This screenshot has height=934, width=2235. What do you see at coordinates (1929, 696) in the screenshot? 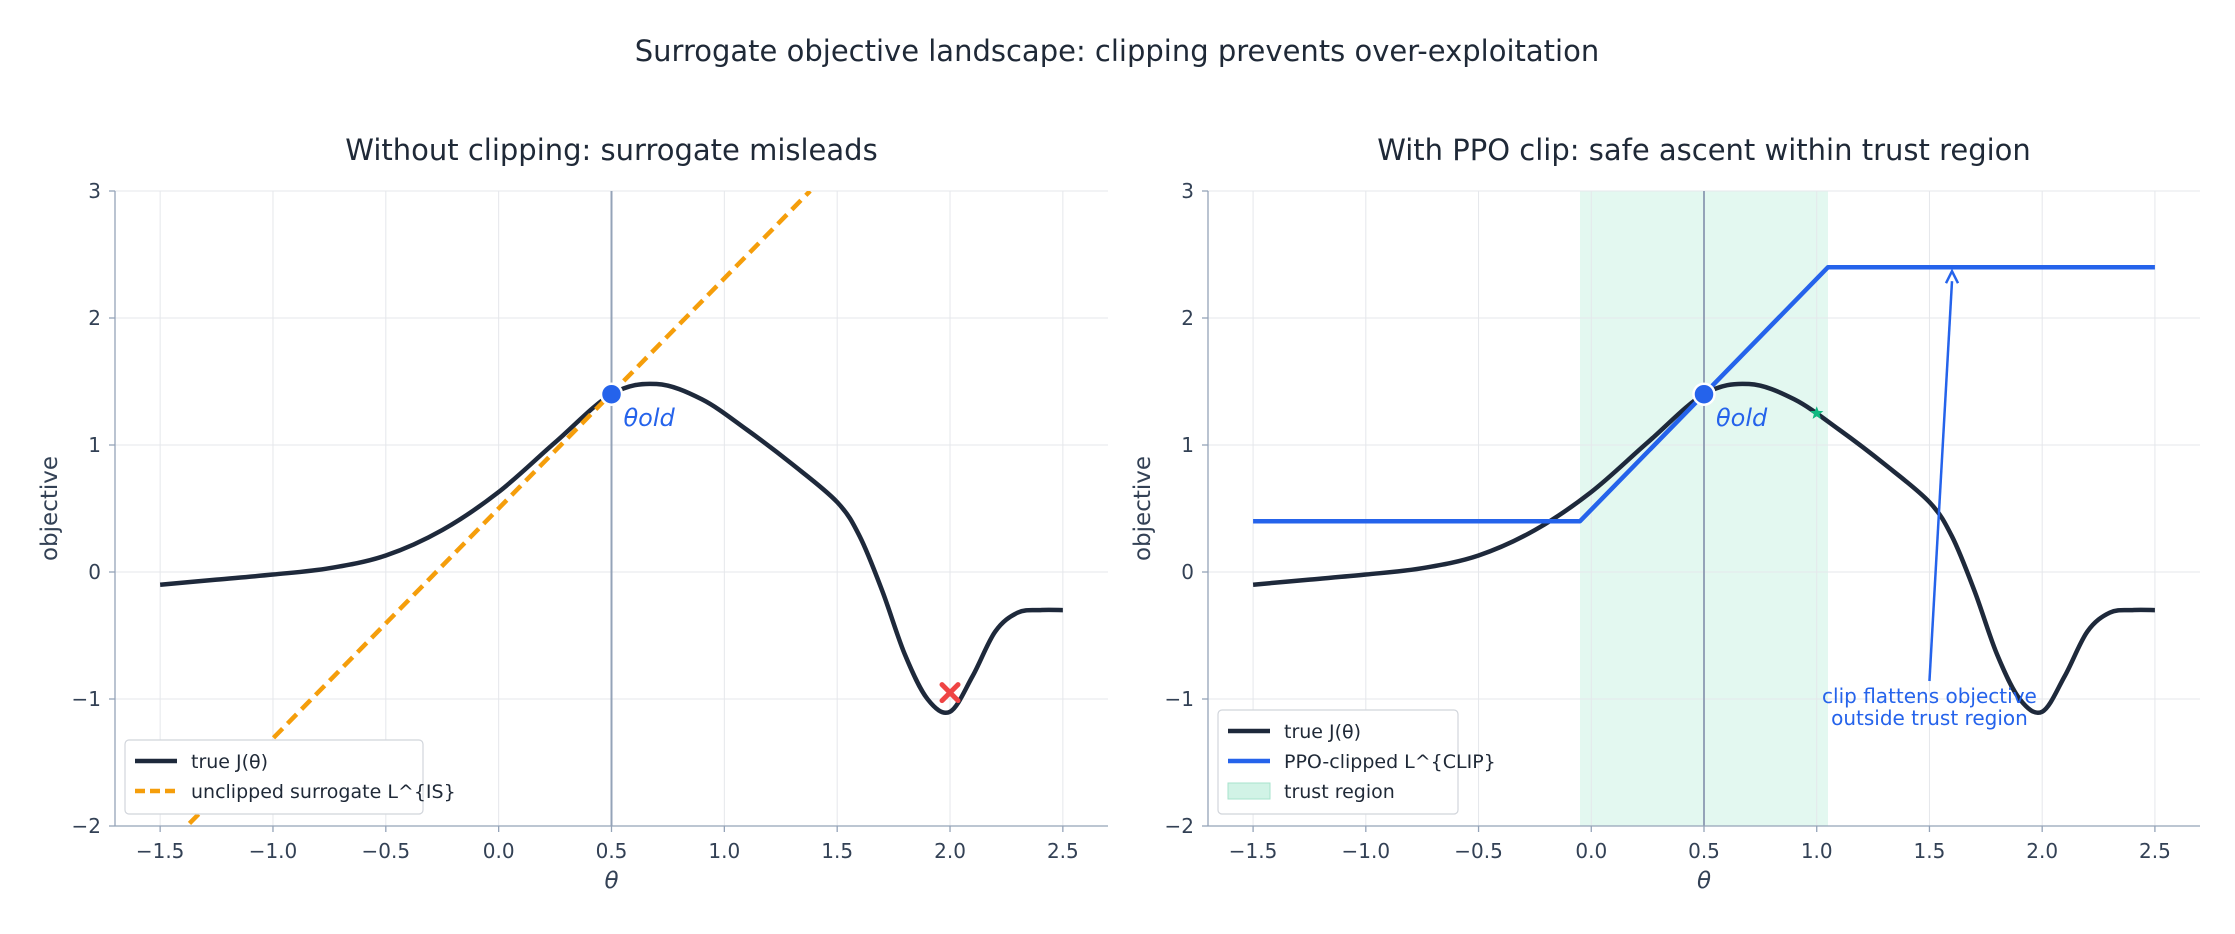
I see `annotation-text: clip flattens objective` at bounding box center [1929, 696].